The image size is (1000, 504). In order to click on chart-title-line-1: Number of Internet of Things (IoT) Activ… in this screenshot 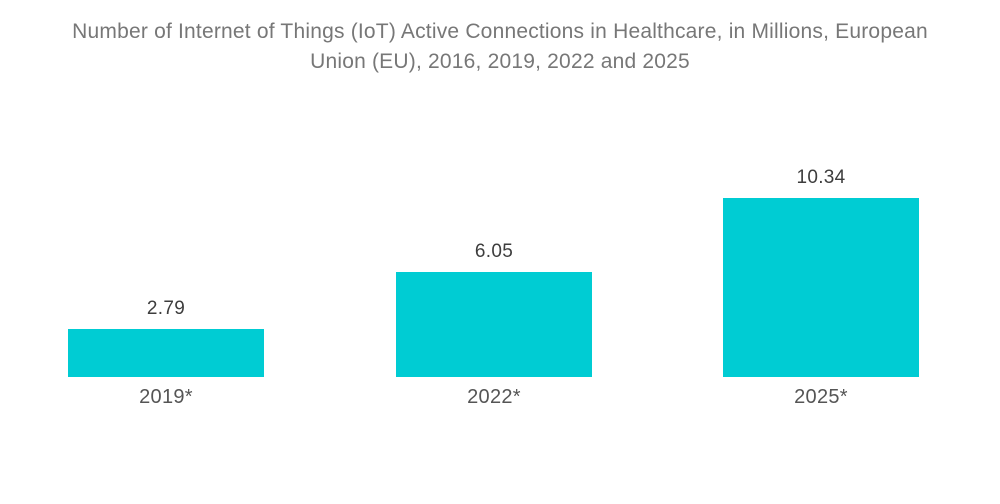, I will do `click(500, 31)`.